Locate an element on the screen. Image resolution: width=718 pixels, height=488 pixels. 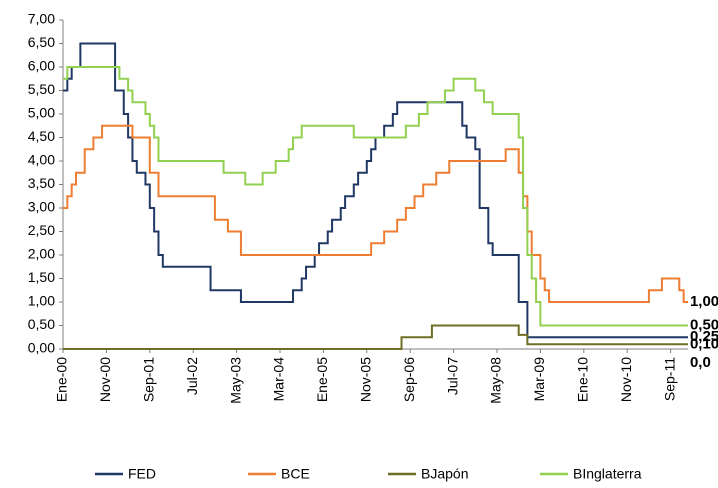
y-tick-label: 7,00 is located at coordinates (41, 19).